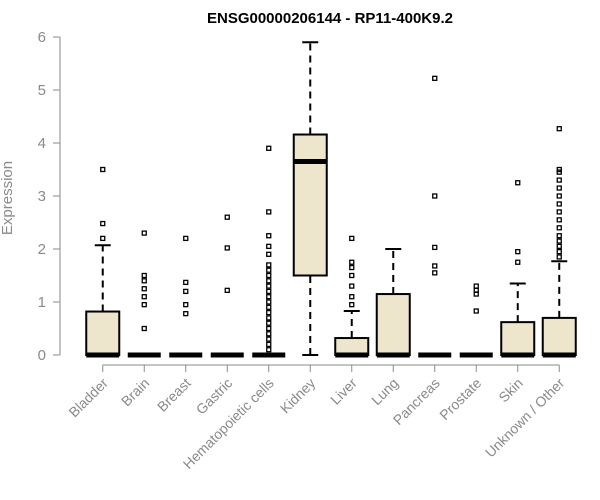  What do you see at coordinates (42, 37) in the screenshot?
I see `y-tick-label: 6` at bounding box center [42, 37].